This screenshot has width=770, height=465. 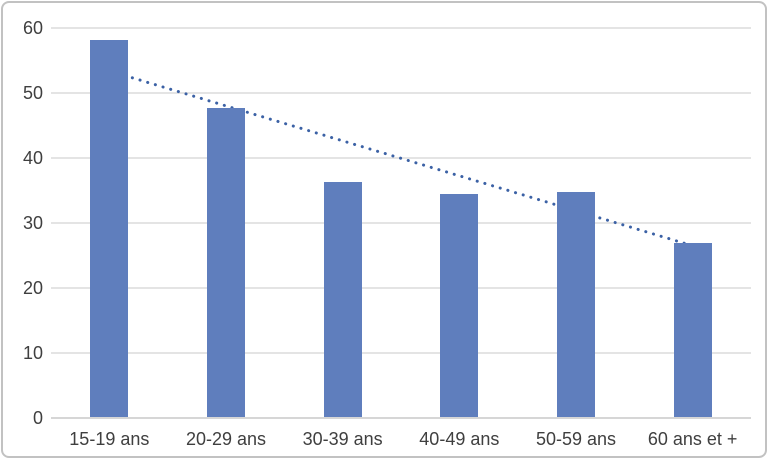 I want to click on y-tick-label: 40, so click(x=32, y=158).